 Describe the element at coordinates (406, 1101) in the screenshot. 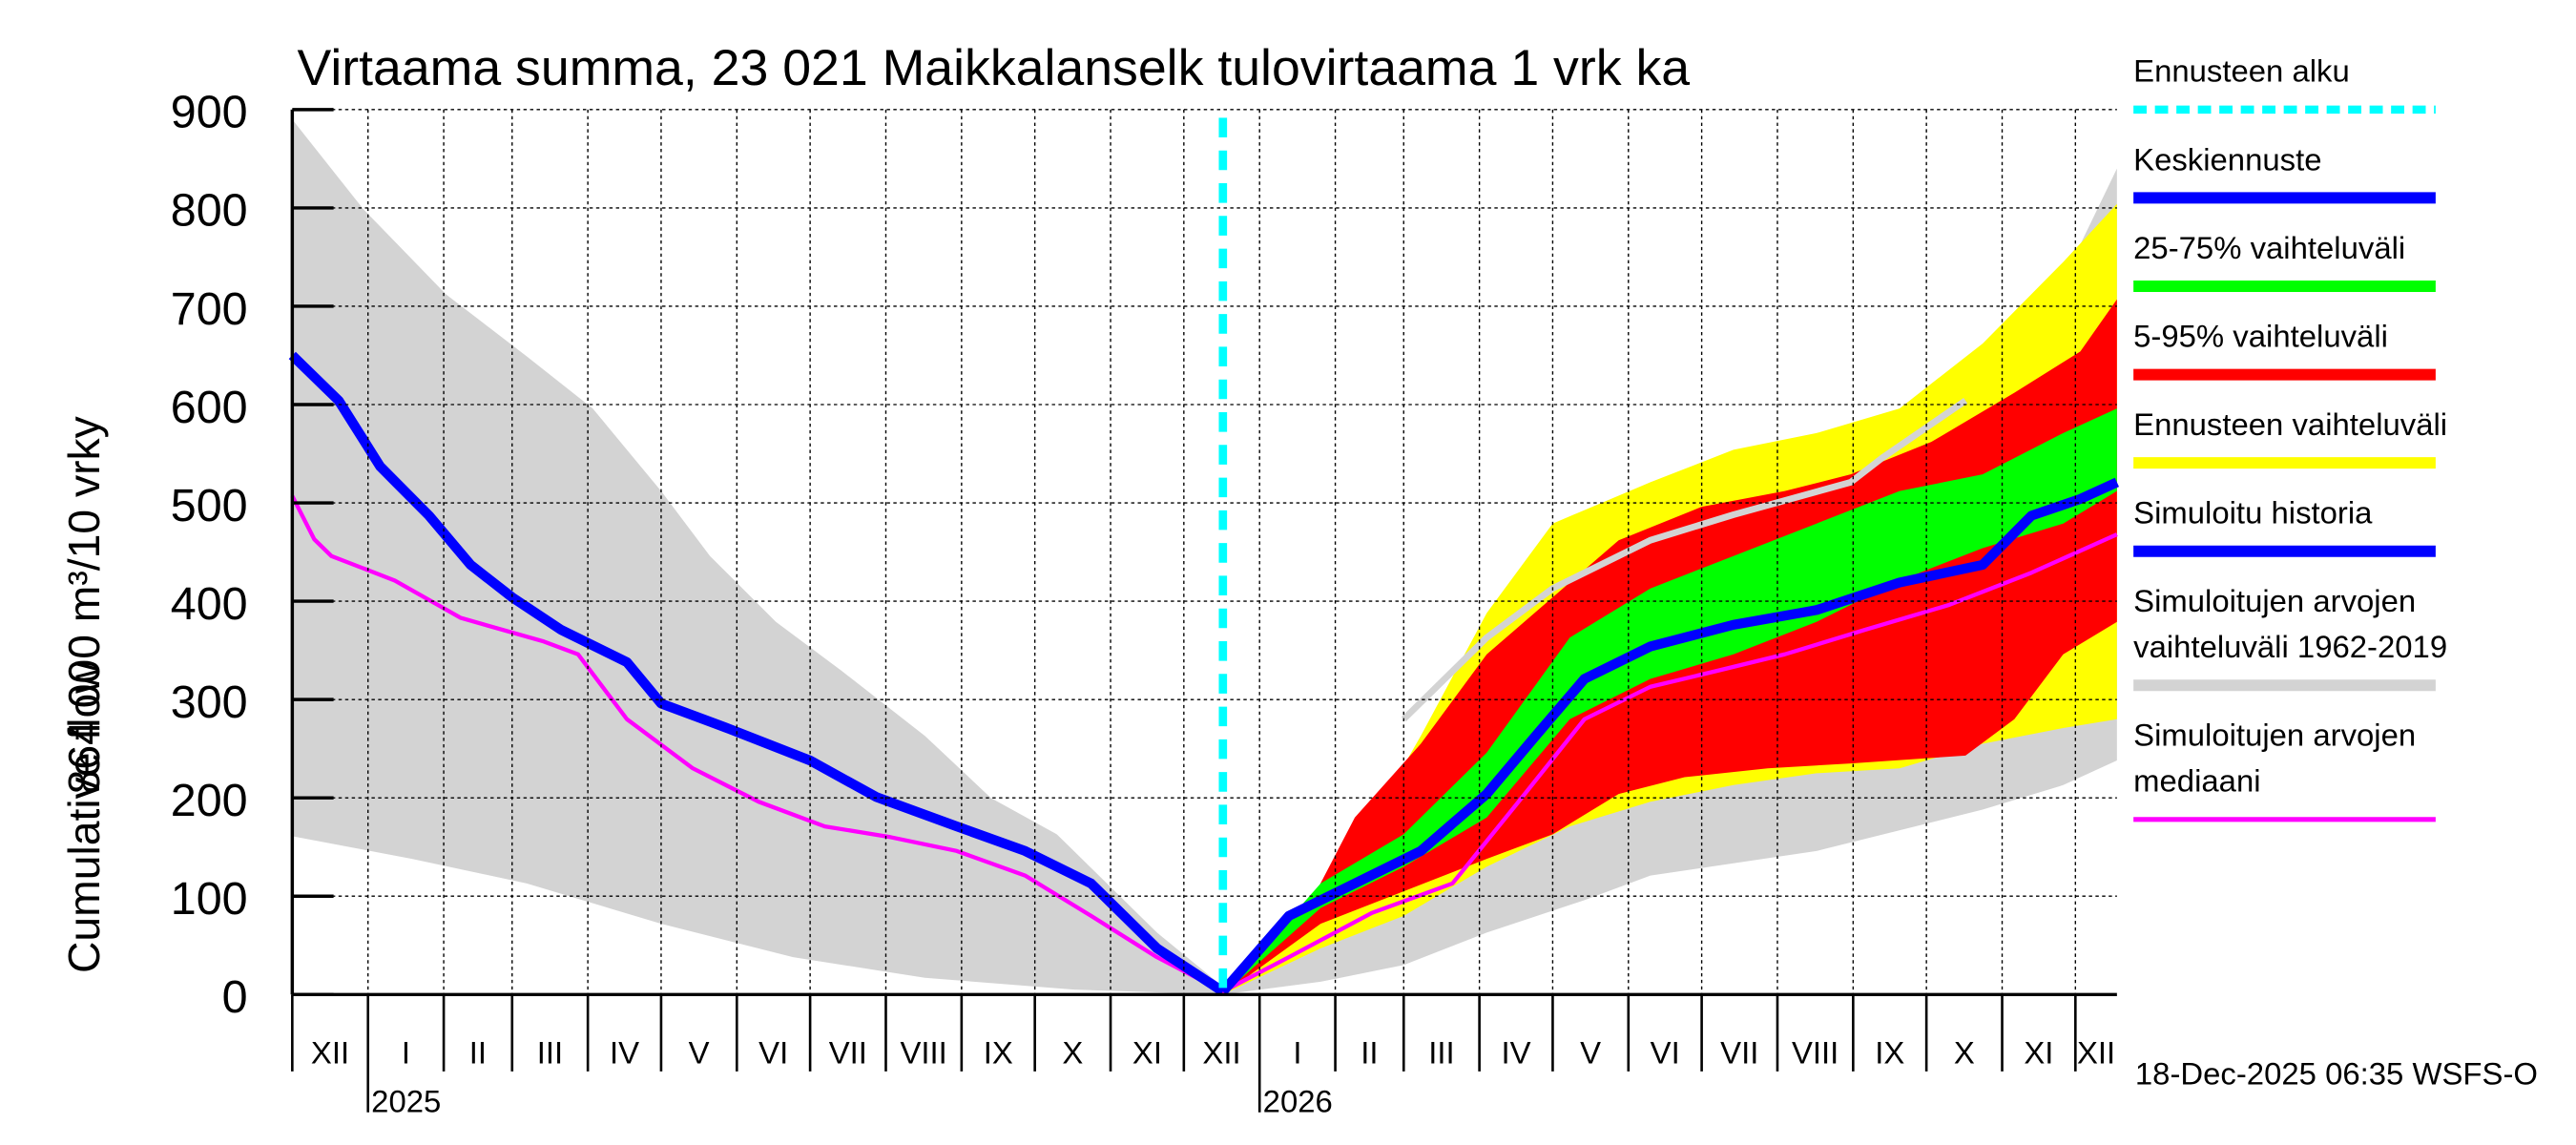

I see `year-label: 2025` at that location.